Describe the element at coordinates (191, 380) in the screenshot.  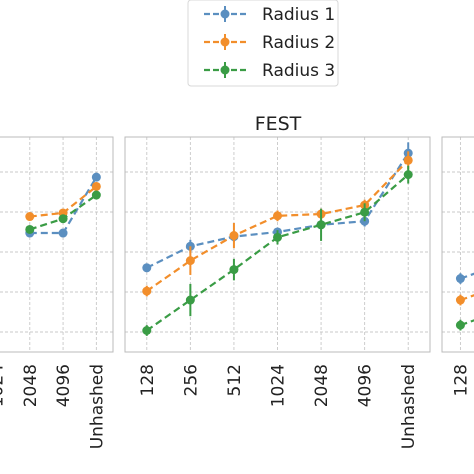
I see `x-tick-label: 256` at that location.